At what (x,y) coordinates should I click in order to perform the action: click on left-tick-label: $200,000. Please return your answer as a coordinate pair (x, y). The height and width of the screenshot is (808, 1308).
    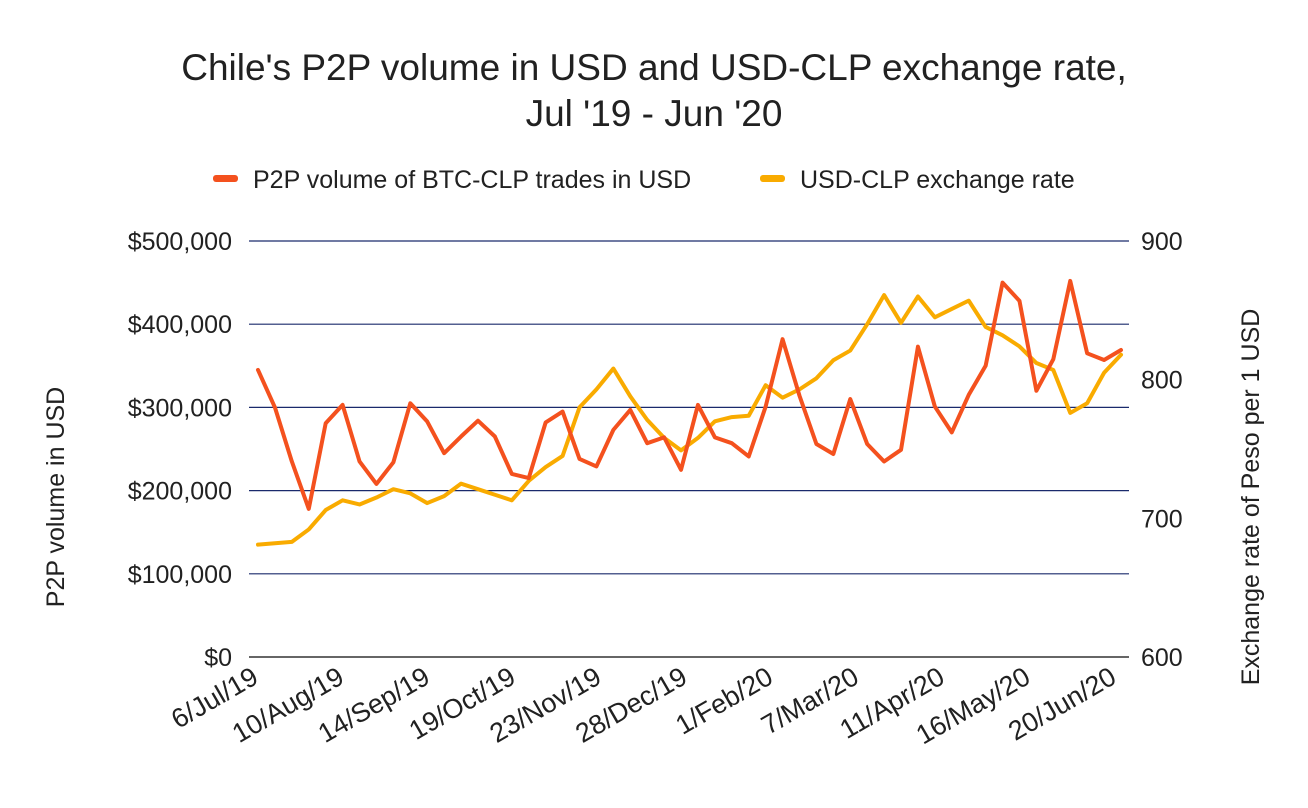
    Looking at the image, I should click on (180, 492).